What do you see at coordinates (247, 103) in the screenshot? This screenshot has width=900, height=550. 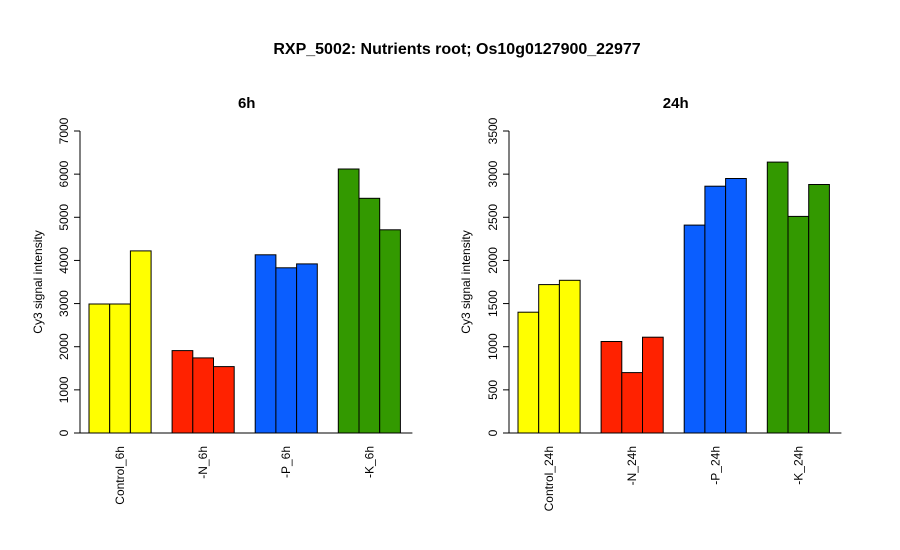 I see `panel-title: 6h` at bounding box center [247, 103].